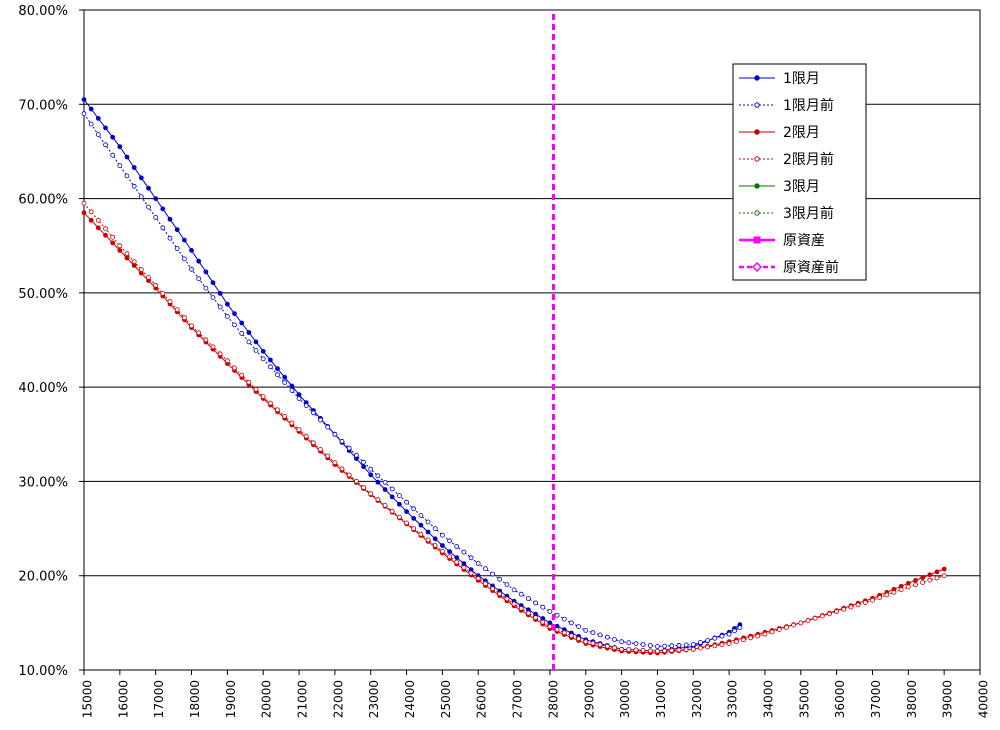 The height and width of the screenshot is (730, 1000). What do you see at coordinates (768, 699) in the screenshot?
I see `x-tick-label: 34000` at bounding box center [768, 699].